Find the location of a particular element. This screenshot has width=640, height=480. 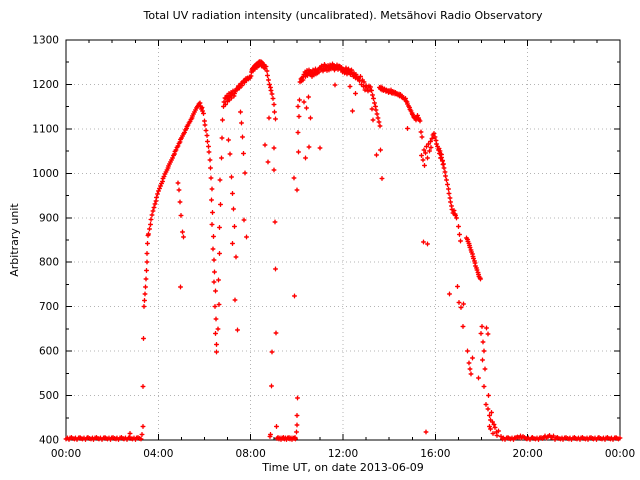

y-tick-label: 1300 is located at coordinates (45, 41).